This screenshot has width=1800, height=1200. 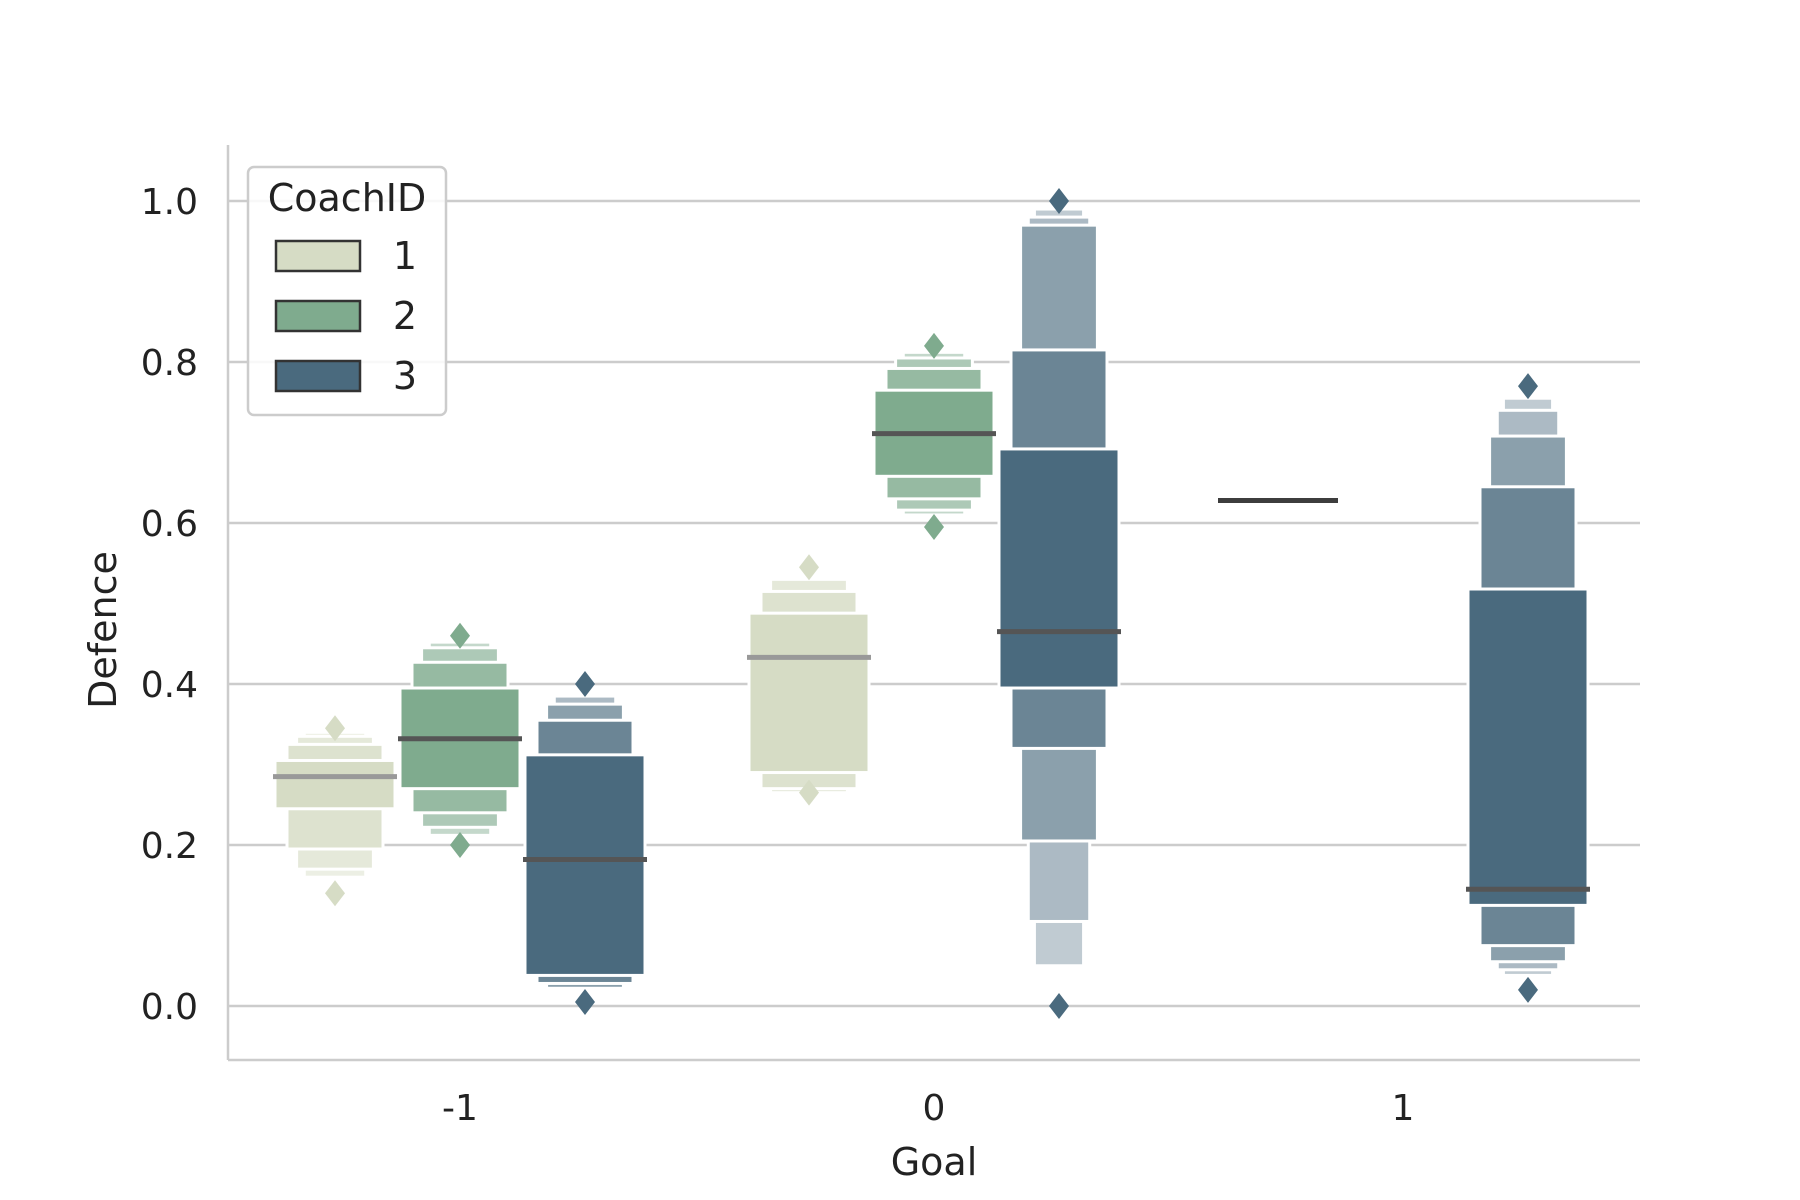 What do you see at coordinates (460, 1108) in the screenshot?
I see `x-tick-label: -1` at bounding box center [460, 1108].